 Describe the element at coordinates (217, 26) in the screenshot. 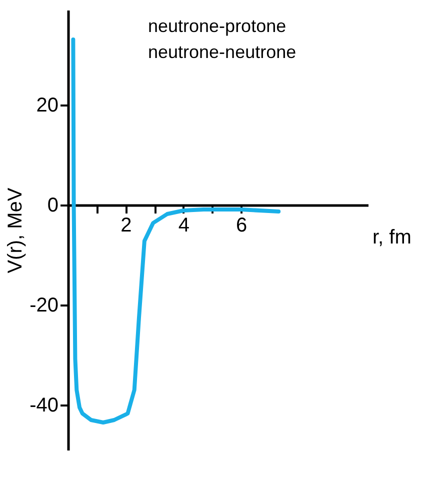

I see `annotation: neutrone-protone` at that location.